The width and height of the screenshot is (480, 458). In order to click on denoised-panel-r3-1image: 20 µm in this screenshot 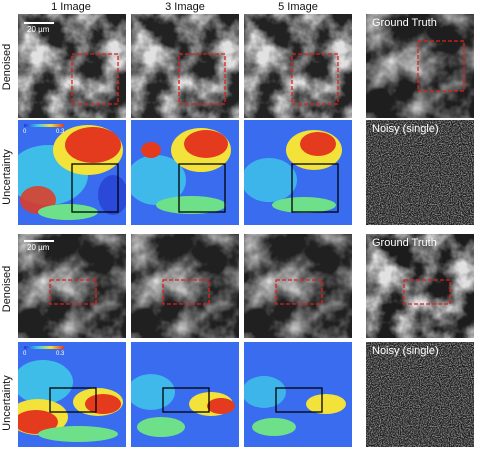, I will do `click(72, 286)`.